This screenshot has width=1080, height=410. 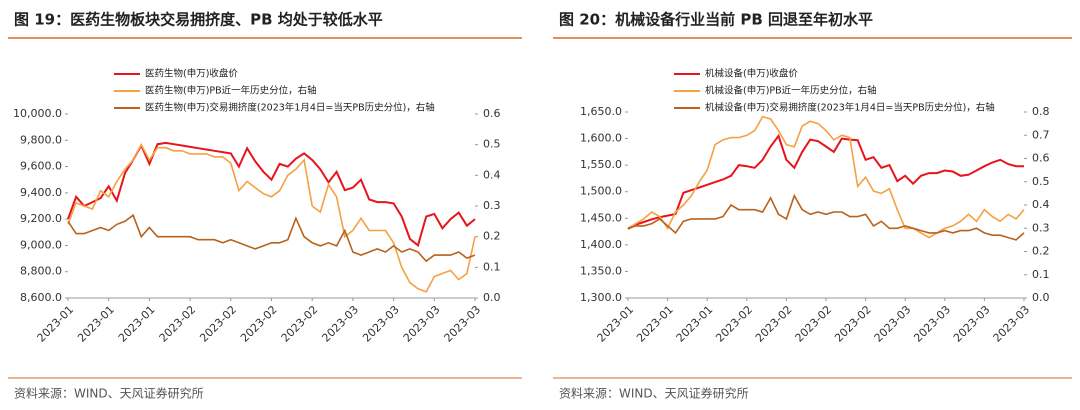 I want to click on chart-title: 图 20：机械设备行业当前 PB 回退至年初水平, so click(x=716, y=20).